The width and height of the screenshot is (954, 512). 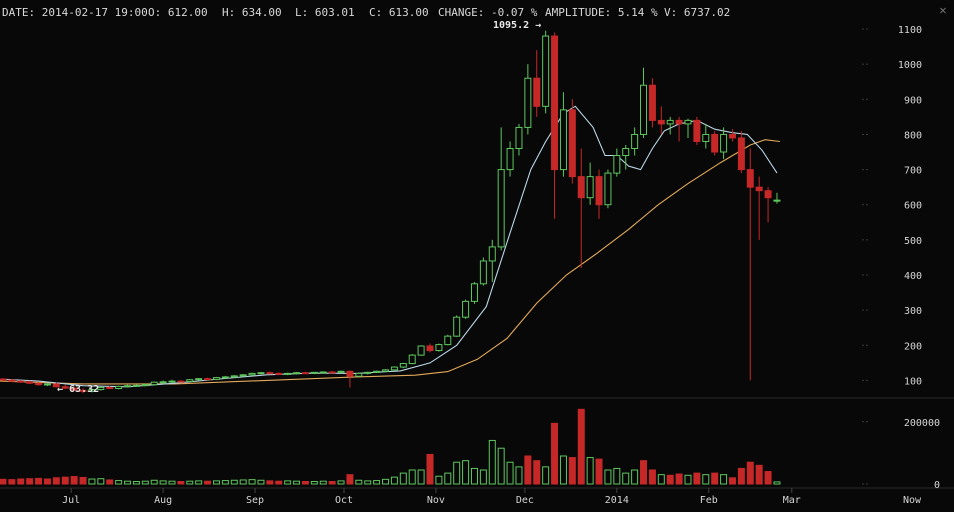 What do you see at coordinates (517, 25) in the screenshot?
I see `annotation-high: 1095.2 →` at bounding box center [517, 25].